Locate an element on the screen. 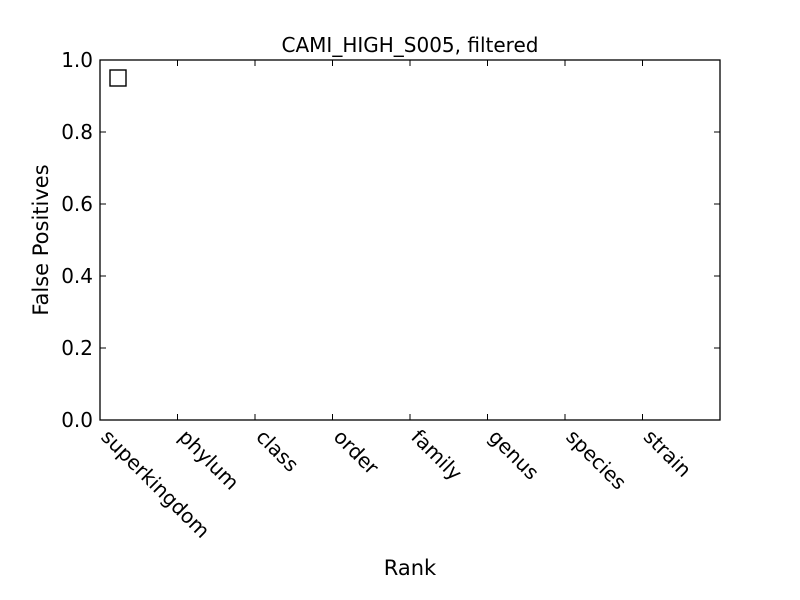  chart-title: CAMI_HIGH_S005, filtered is located at coordinates (410, 45).